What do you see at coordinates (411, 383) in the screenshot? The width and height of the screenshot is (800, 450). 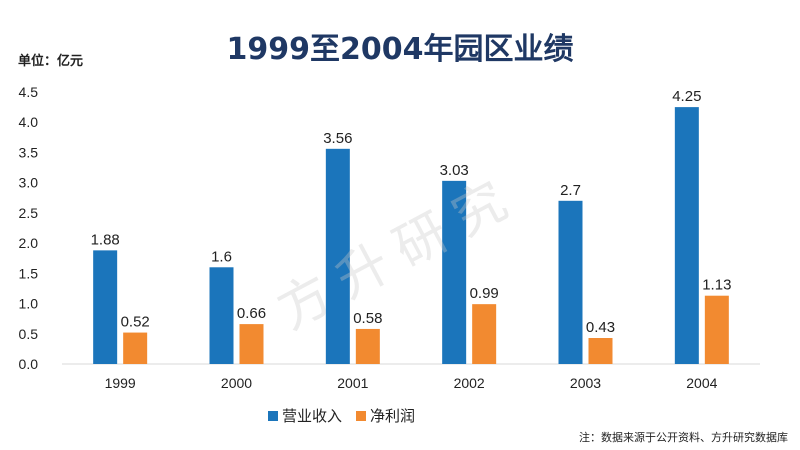 I see `x-axis: 1999 2000 2001 2002 2003 2004` at bounding box center [411, 383].